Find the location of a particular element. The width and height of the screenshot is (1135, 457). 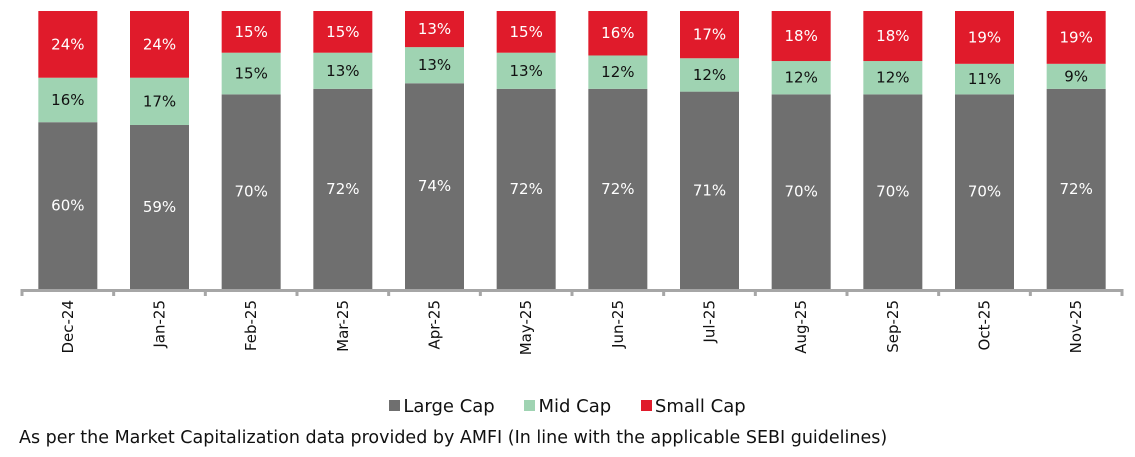

data-label-large-cap-nov-25: 72% is located at coordinates (1075, 189).